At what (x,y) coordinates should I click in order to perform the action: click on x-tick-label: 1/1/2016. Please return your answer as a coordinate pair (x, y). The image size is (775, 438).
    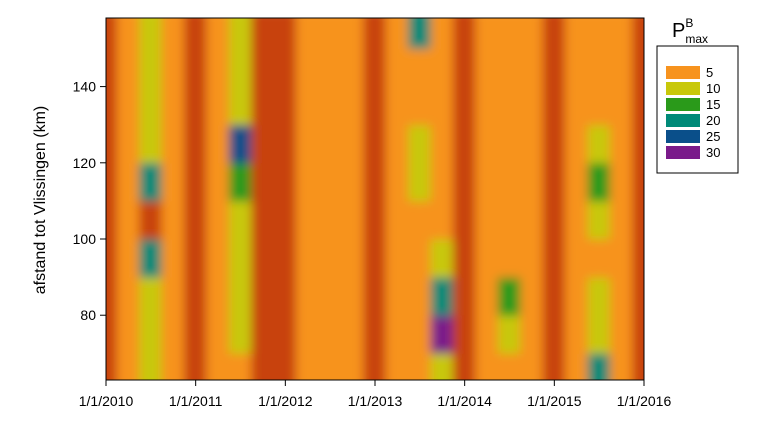
    Looking at the image, I should click on (644, 401).